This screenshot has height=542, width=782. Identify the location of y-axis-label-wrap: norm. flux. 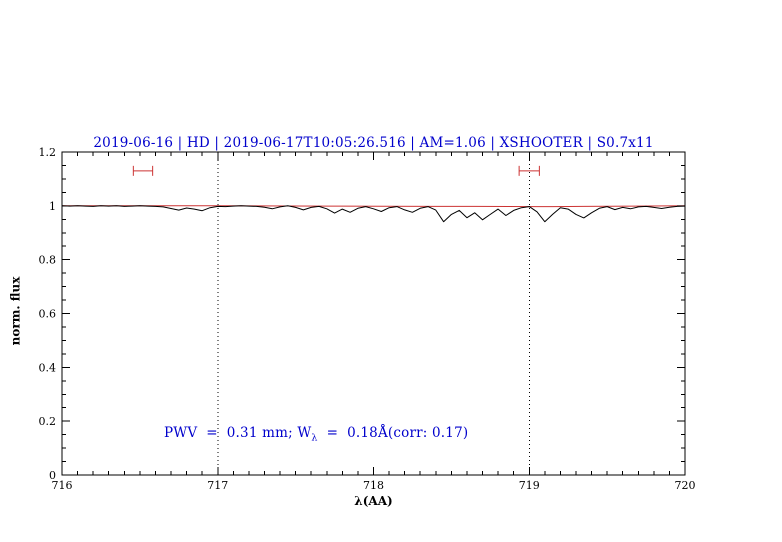
(15, 311).